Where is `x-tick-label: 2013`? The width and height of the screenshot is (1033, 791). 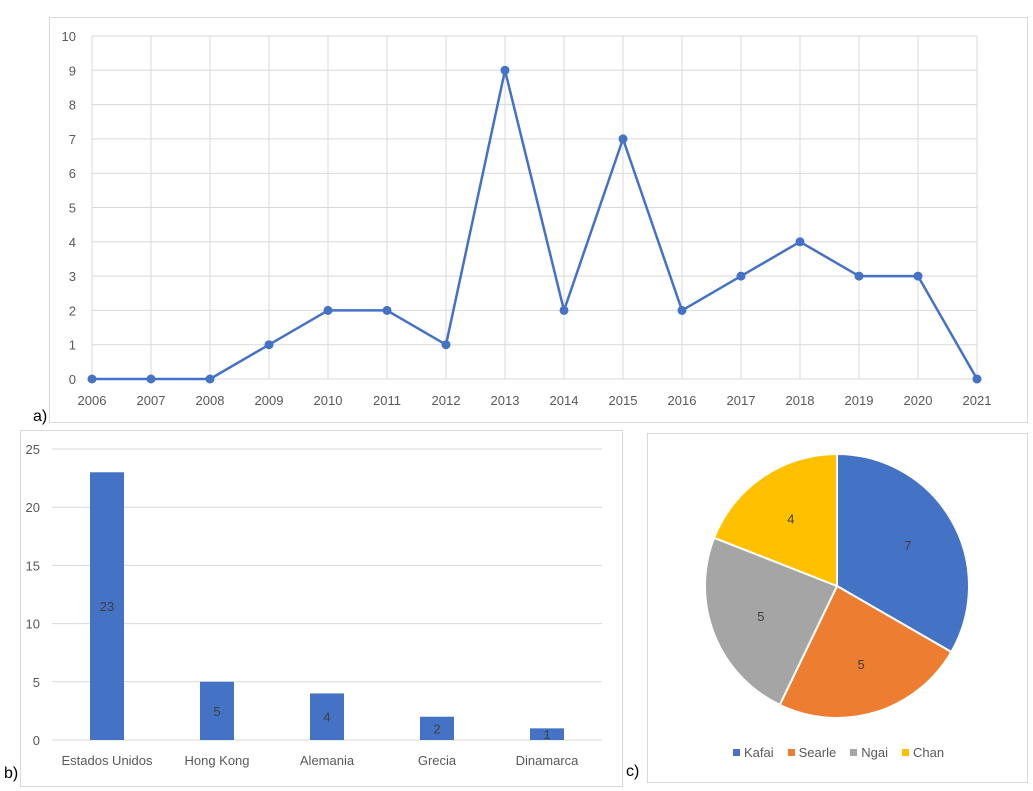
x-tick-label: 2013 is located at coordinates (505, 400).